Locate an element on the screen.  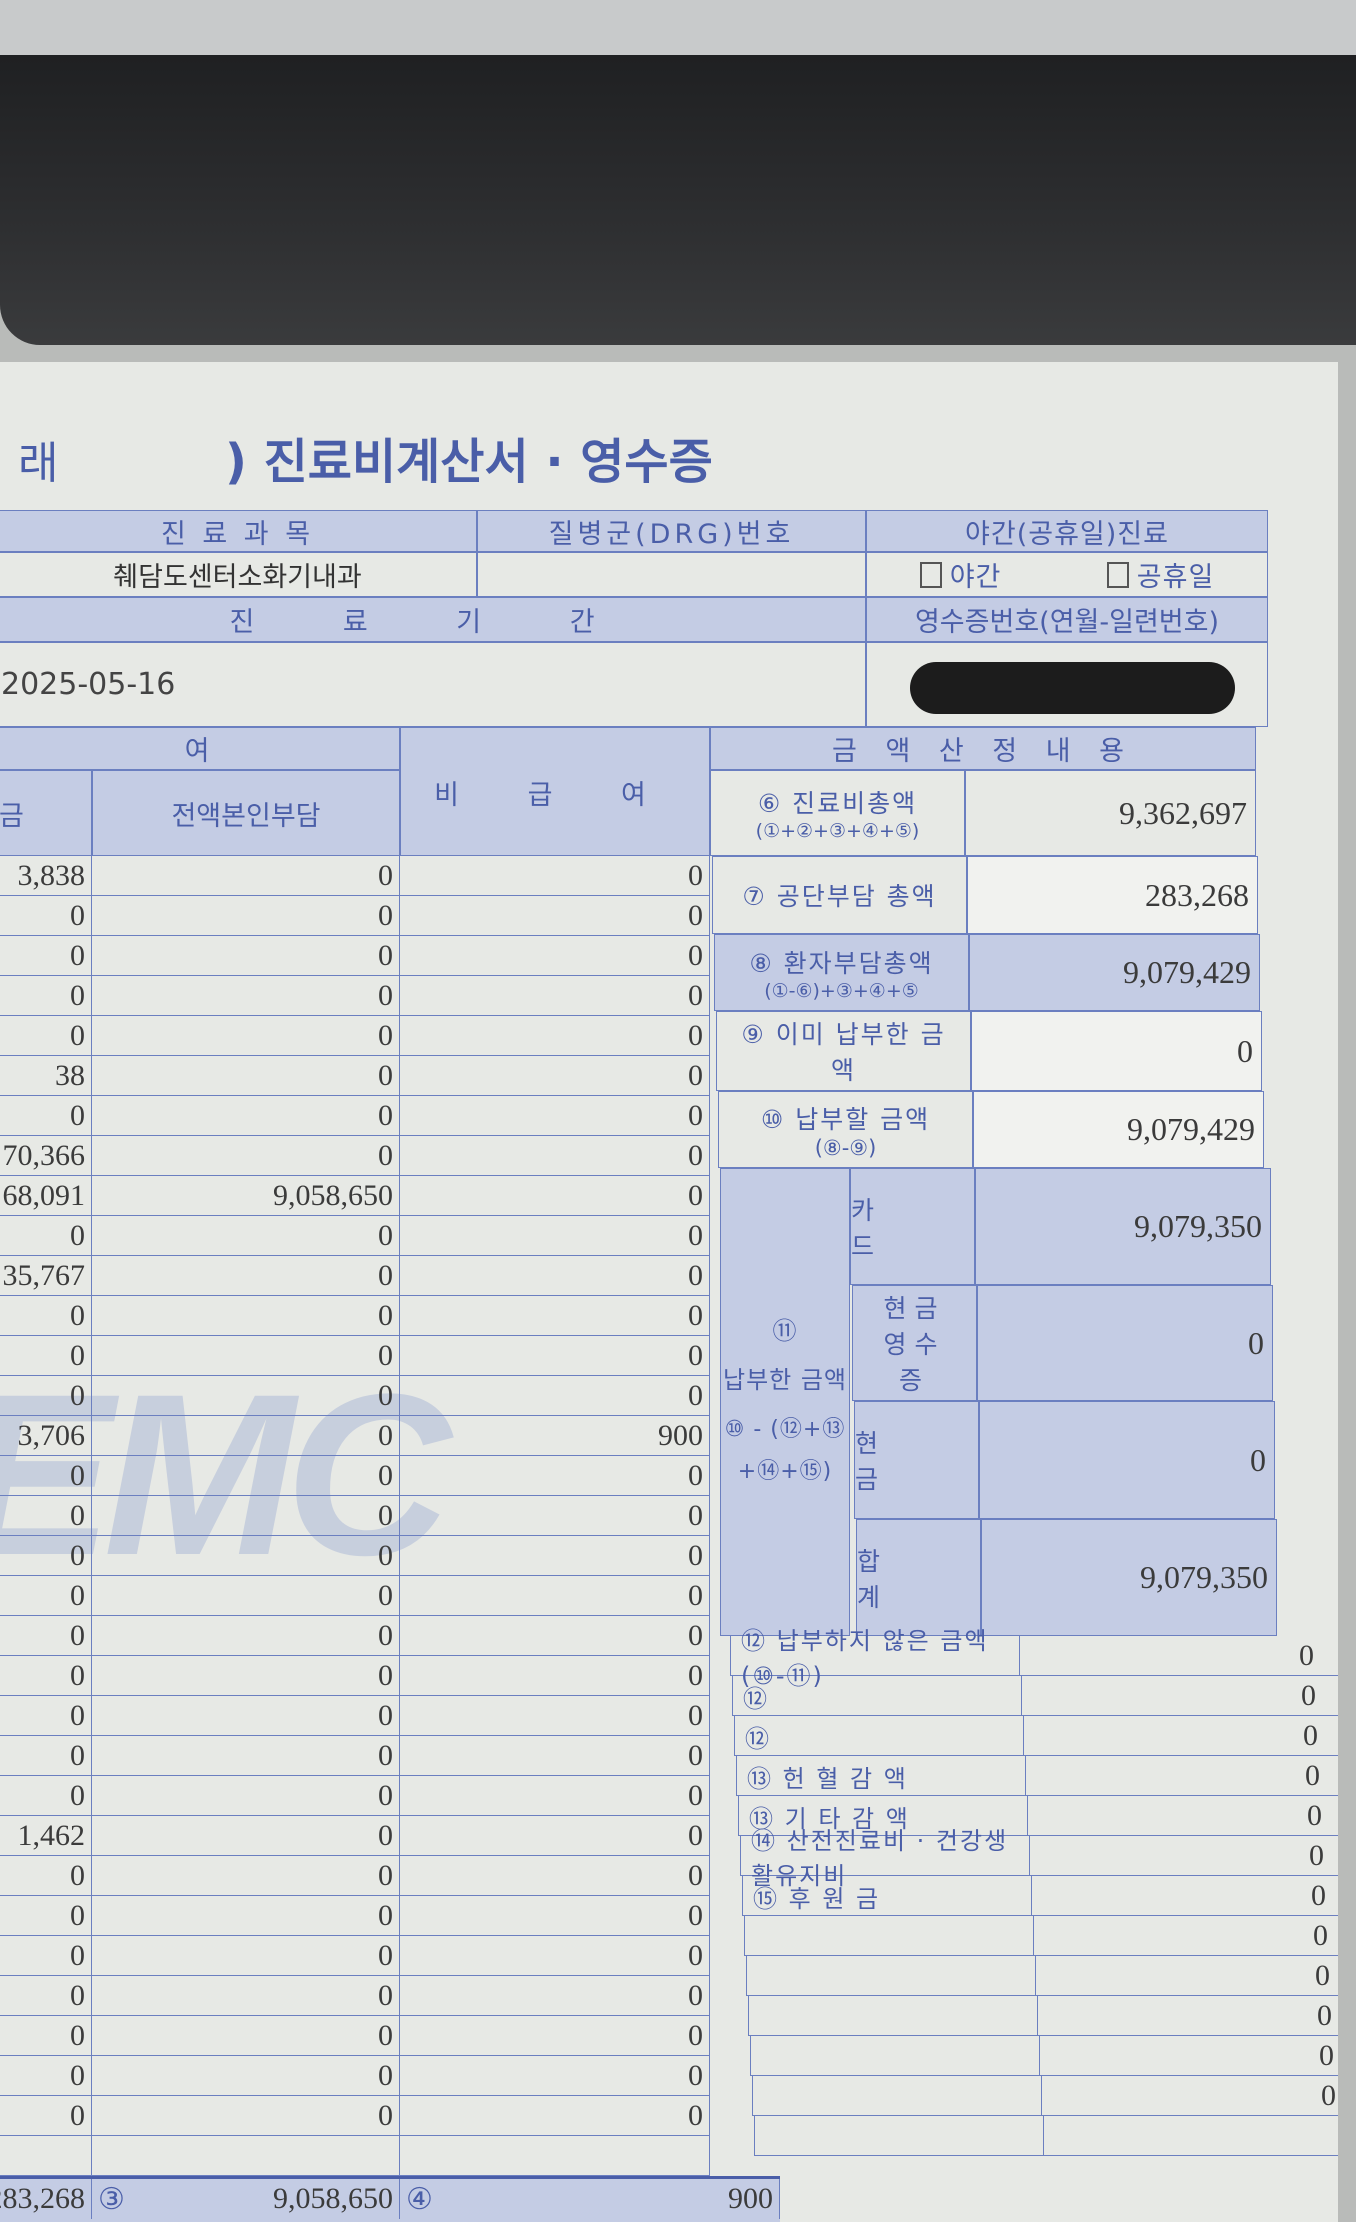
total-col-c-mark: ④ is located at coordinates (419, 2199).